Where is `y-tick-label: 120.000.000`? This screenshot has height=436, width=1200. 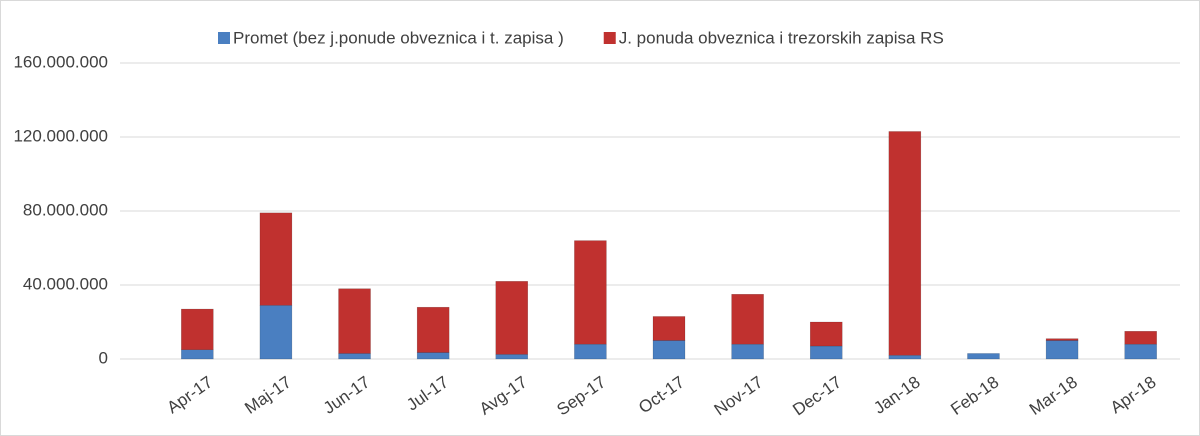 y-tick-label: 120.000.000 is located at coordinates (60, 135).